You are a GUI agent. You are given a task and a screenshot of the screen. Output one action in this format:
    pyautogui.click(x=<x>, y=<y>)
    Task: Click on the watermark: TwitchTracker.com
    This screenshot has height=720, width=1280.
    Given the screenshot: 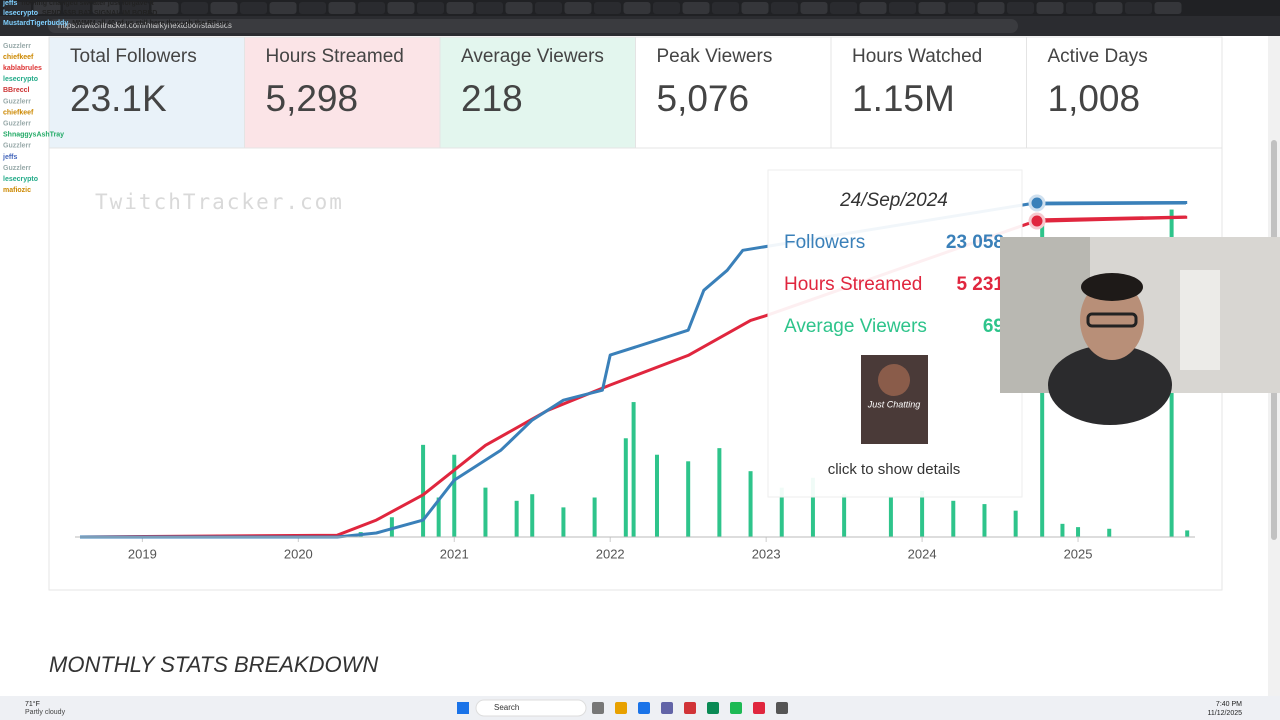 What is the action you would take?
    pyautogui.click(x=219, y=202)
    